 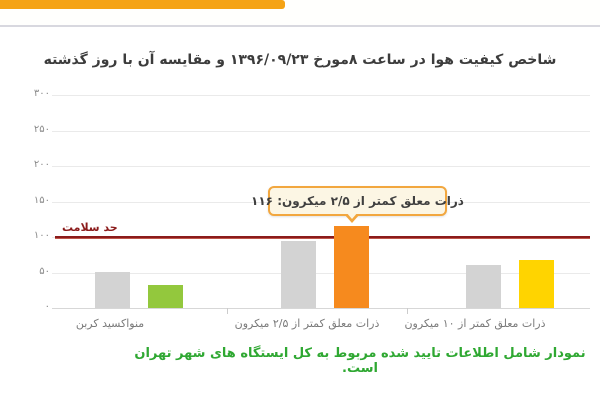 What do you see at coordinates (322, 237) in the screenshot?
I see `health-limit-line` at bounding box center [322, 237].